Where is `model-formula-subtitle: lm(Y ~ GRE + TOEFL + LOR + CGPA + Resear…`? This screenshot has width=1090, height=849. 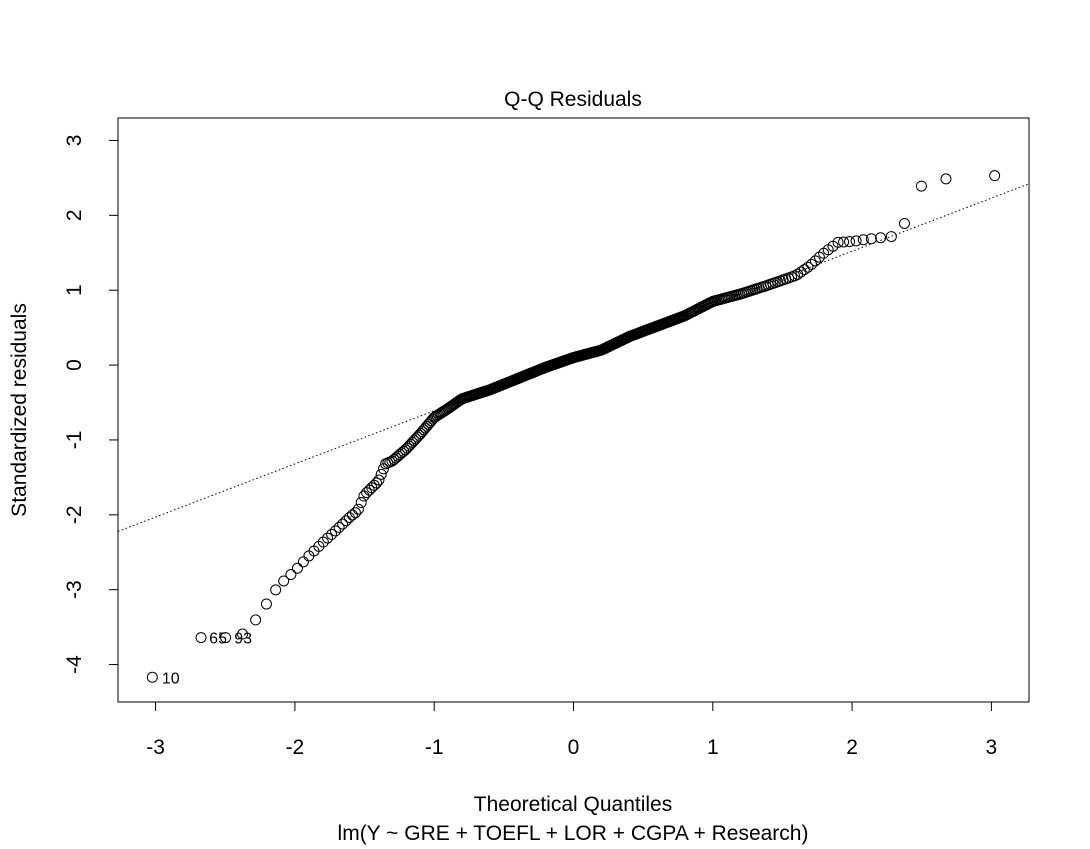
model-formula-subtitle: lm(Y ~ GRE + TOEFL + LOR + CGPA + Resear… is located at coordinates (573, 833).